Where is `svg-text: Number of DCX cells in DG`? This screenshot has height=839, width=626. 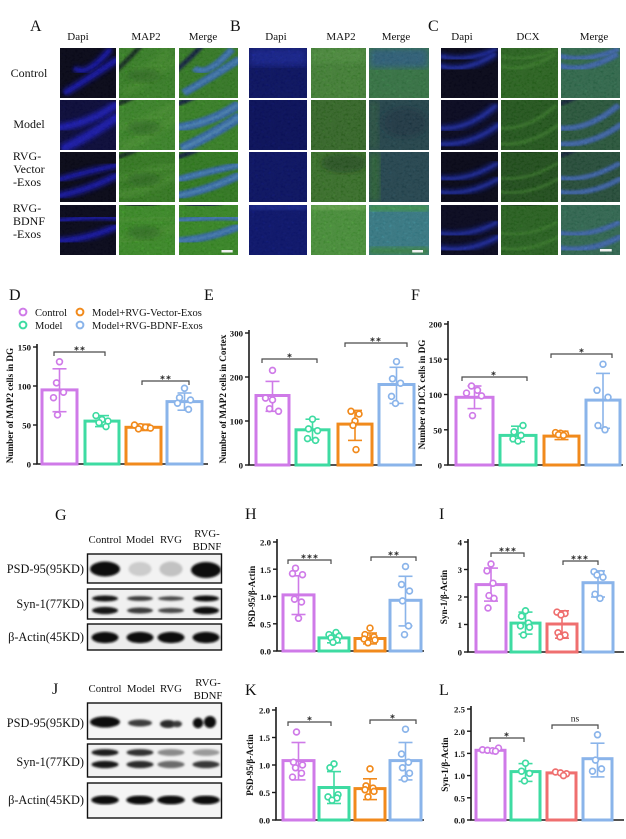 svg-text: Number of DCX cells in DG is located at coordinates (422, 395).